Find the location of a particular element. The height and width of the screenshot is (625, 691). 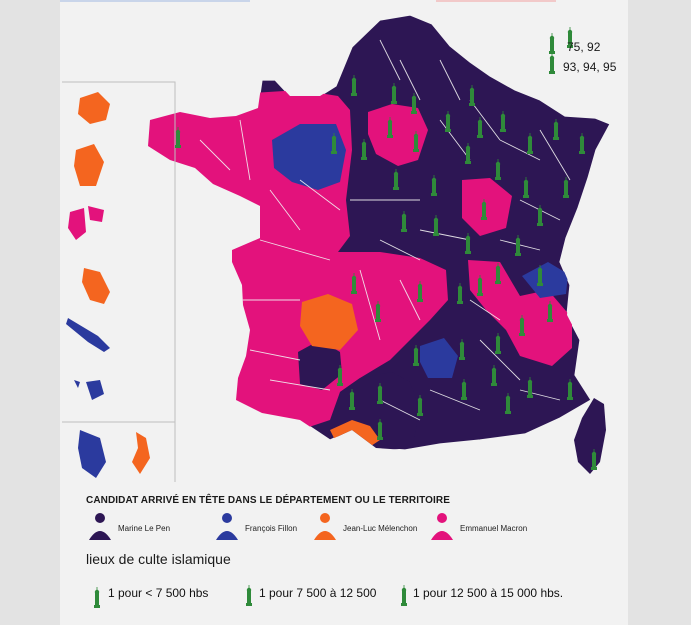

top-legend-line1: 75, 92 is located at coordinates (584, 47).